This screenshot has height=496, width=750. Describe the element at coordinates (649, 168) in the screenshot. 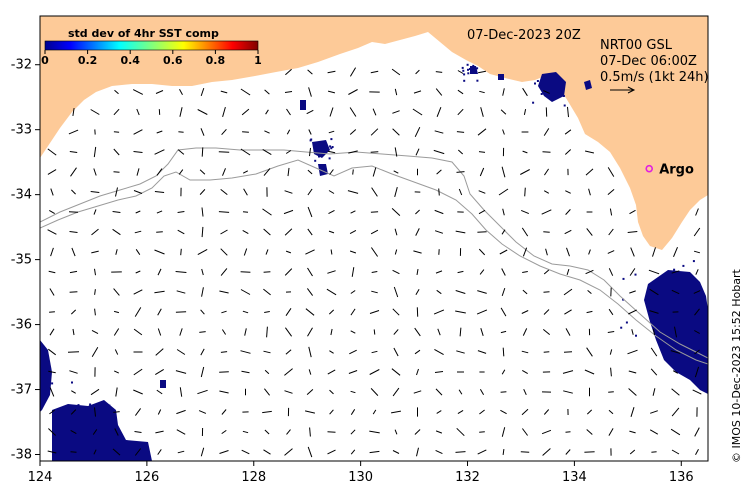

I see `argo-float-marker` at that location.